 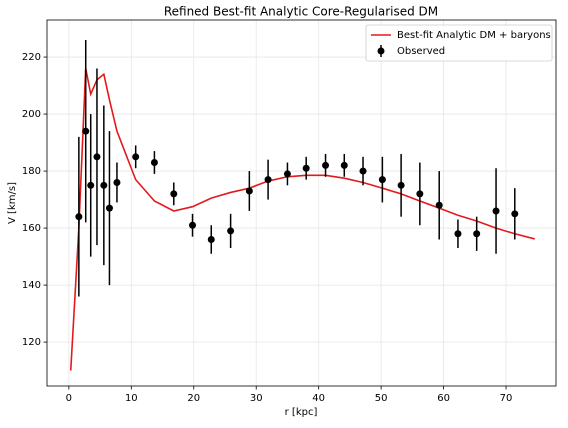 I want to click on y-tick-label: 220, so click(x=31, y=57).